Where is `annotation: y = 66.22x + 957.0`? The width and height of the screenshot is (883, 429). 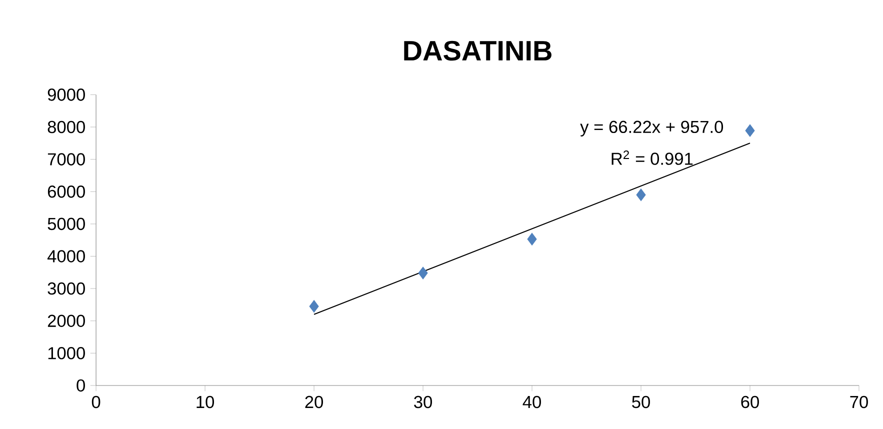 annotation: y = 66.22x + 957.0 is located at coordinates (652, 128).